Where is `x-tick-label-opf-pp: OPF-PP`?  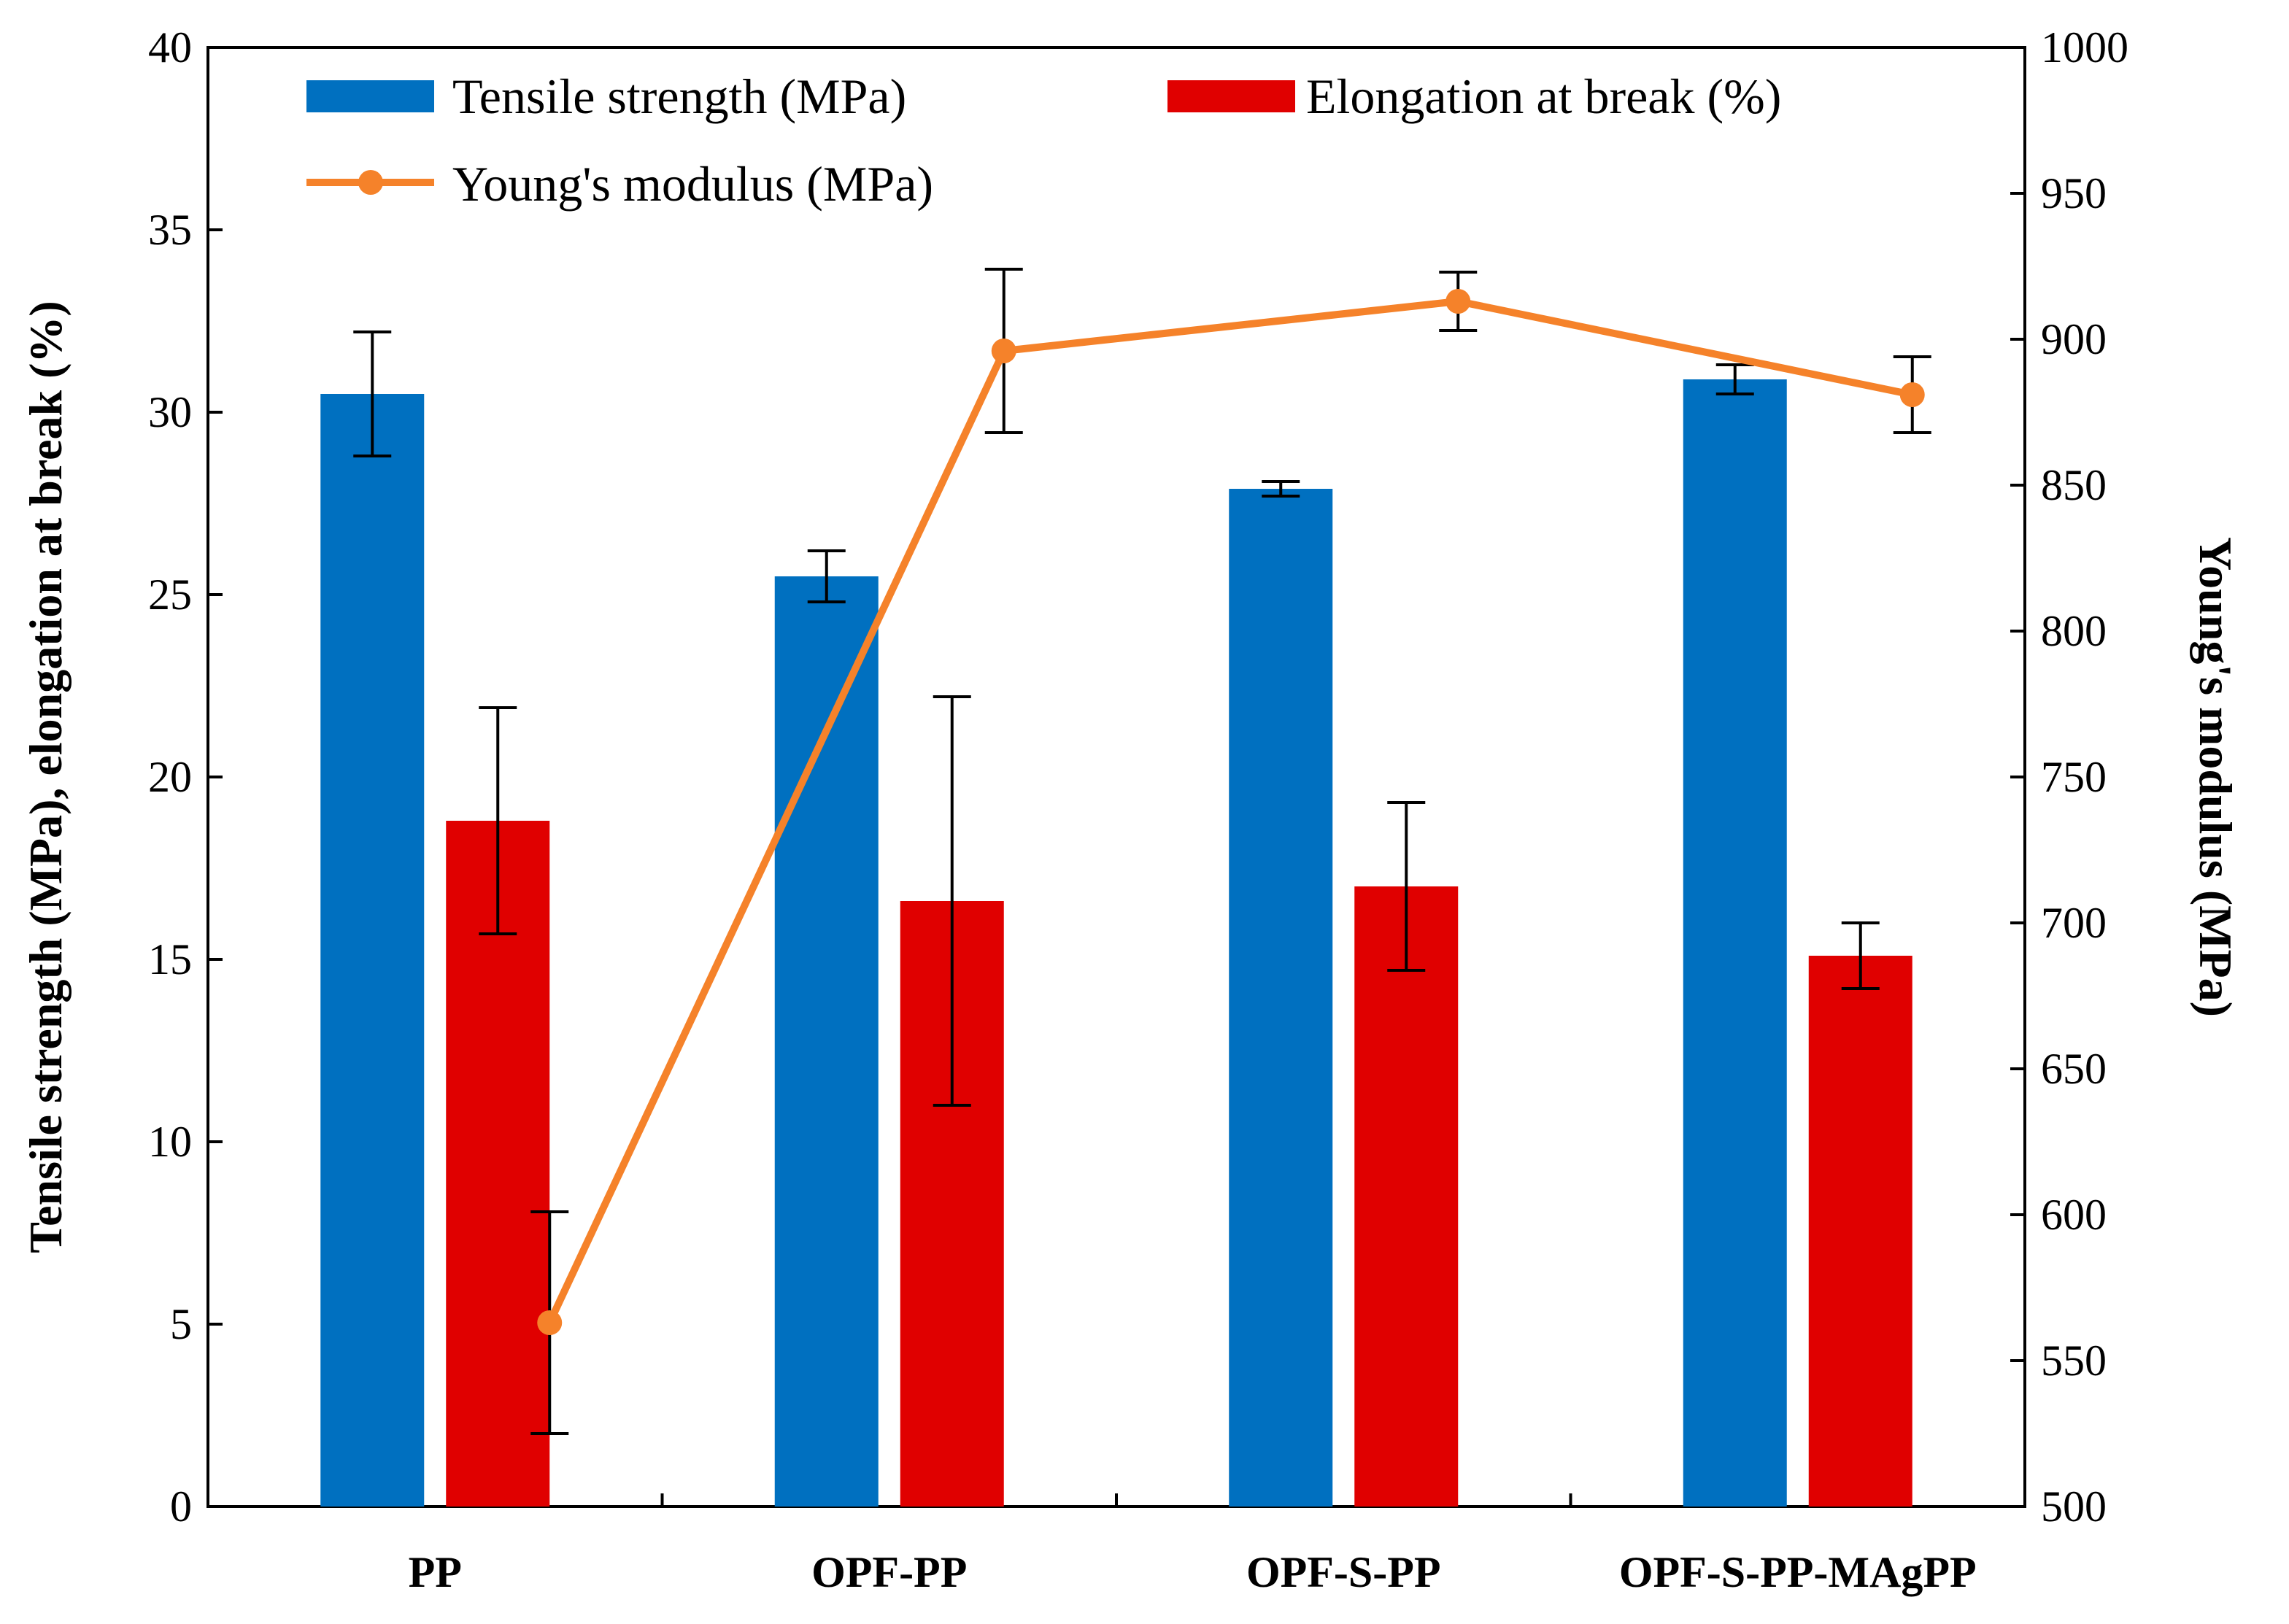
x-tick-label-opf-pp: OPF-PP is located at coordinates (889, 1572).